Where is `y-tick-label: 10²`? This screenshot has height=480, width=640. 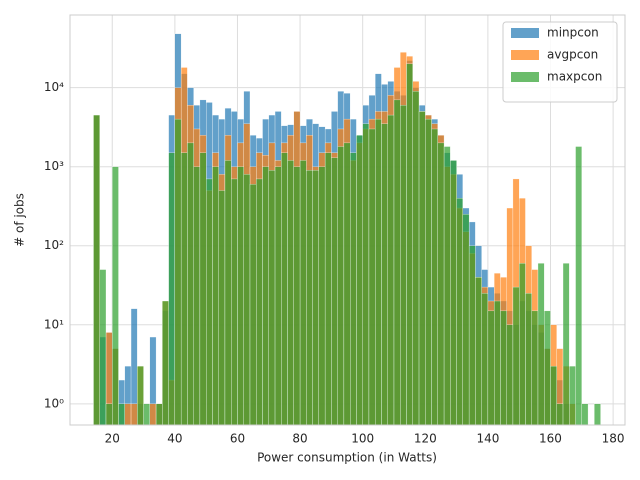
y-tick-label: 10² is located at coordinates (54, 245).